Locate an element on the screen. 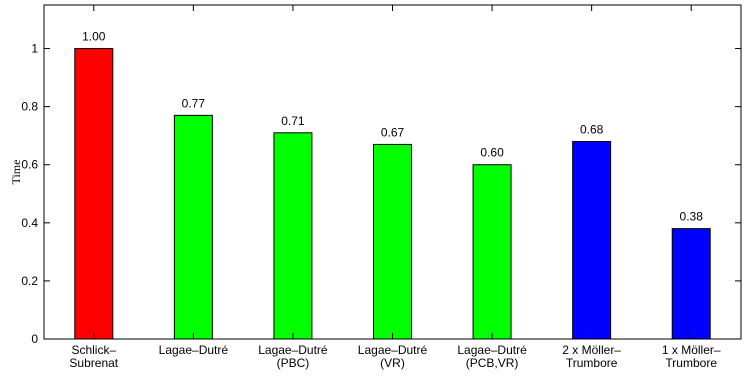 This screenshot has height=381, width=745. x-category-label: 1 x Möller– Trumbore is located at coordinates (691, 356).